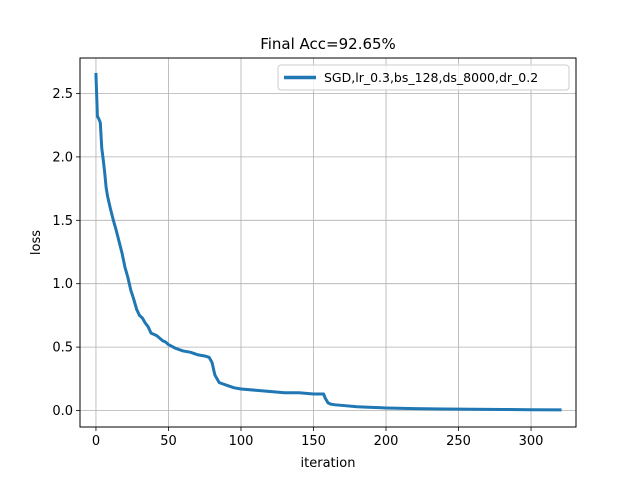  I want to click on x-tick-label: 100, so click(241, 441).